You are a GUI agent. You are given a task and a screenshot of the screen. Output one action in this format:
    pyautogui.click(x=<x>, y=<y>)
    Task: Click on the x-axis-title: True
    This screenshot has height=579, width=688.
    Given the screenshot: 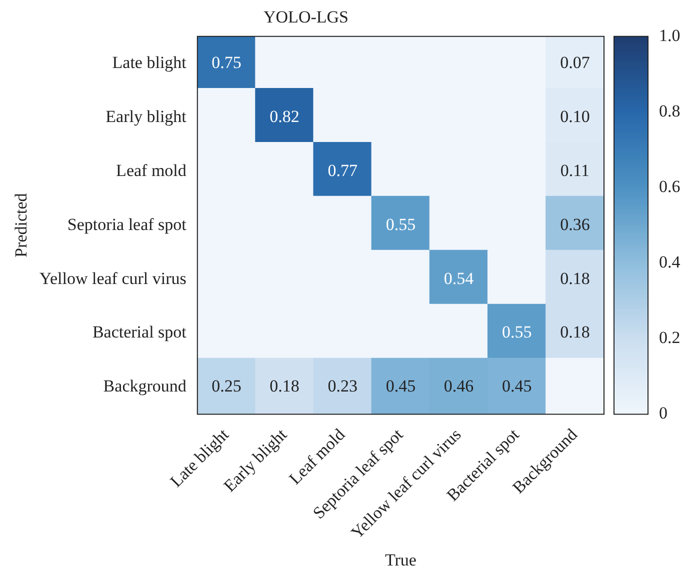 What is the action you would take?
    pyautogui.click(x=400, y=560)
    